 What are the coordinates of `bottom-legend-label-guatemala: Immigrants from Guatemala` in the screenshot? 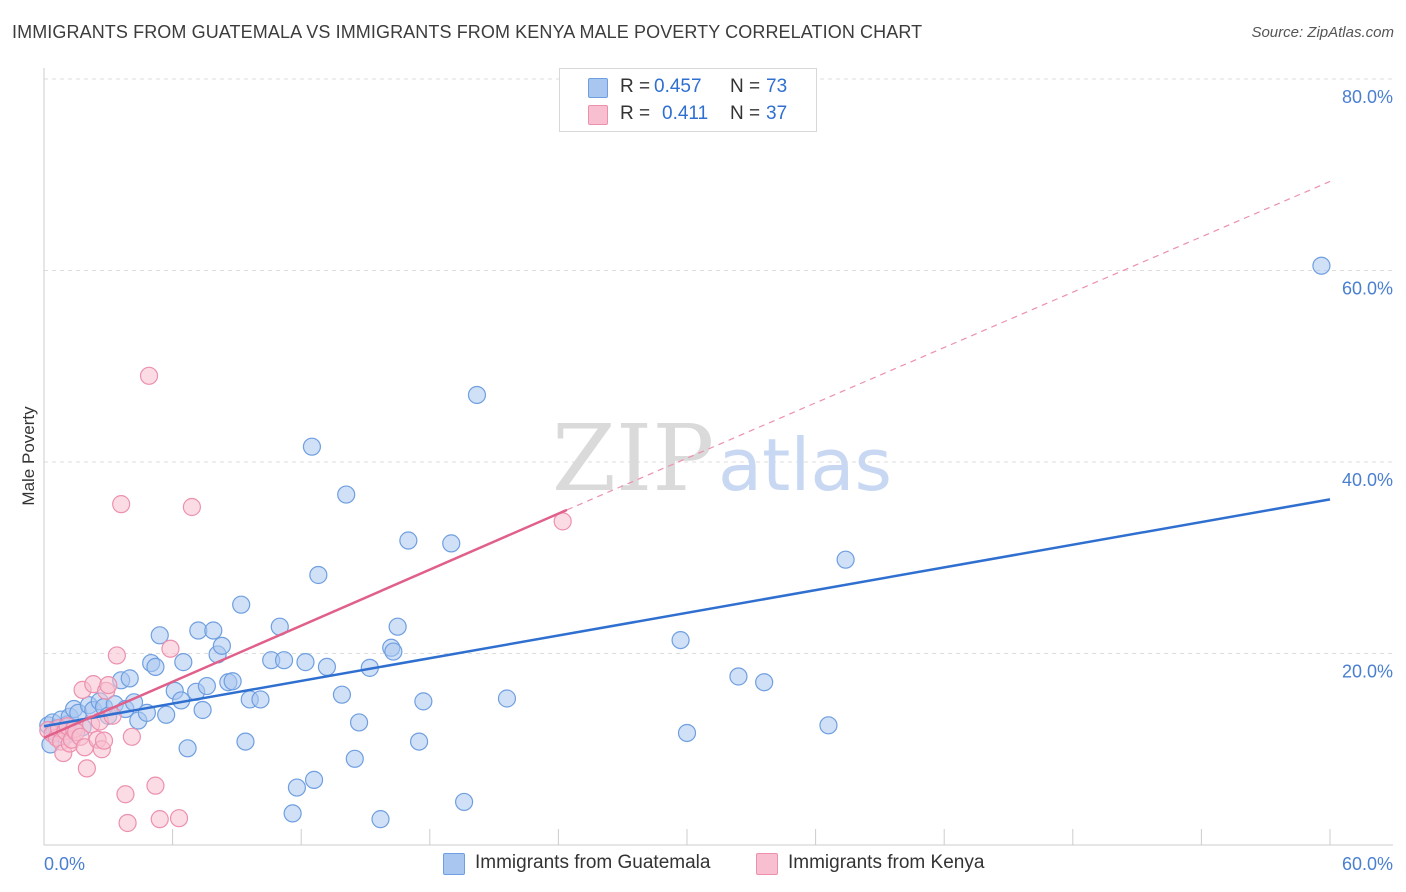 It's located at (593, 862).